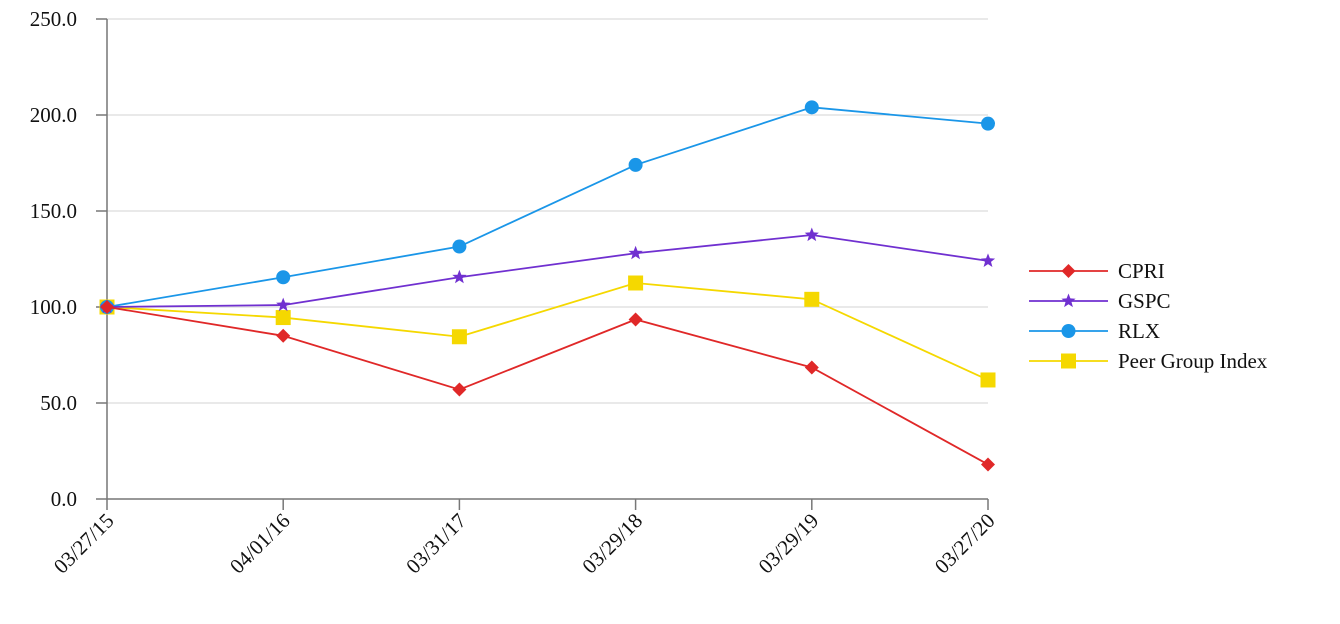 The image size is (1340, 624). Describe the element at coordinates (965, 544) in the screenshot. I see `x-tick-label: 03/27/20` at that location.